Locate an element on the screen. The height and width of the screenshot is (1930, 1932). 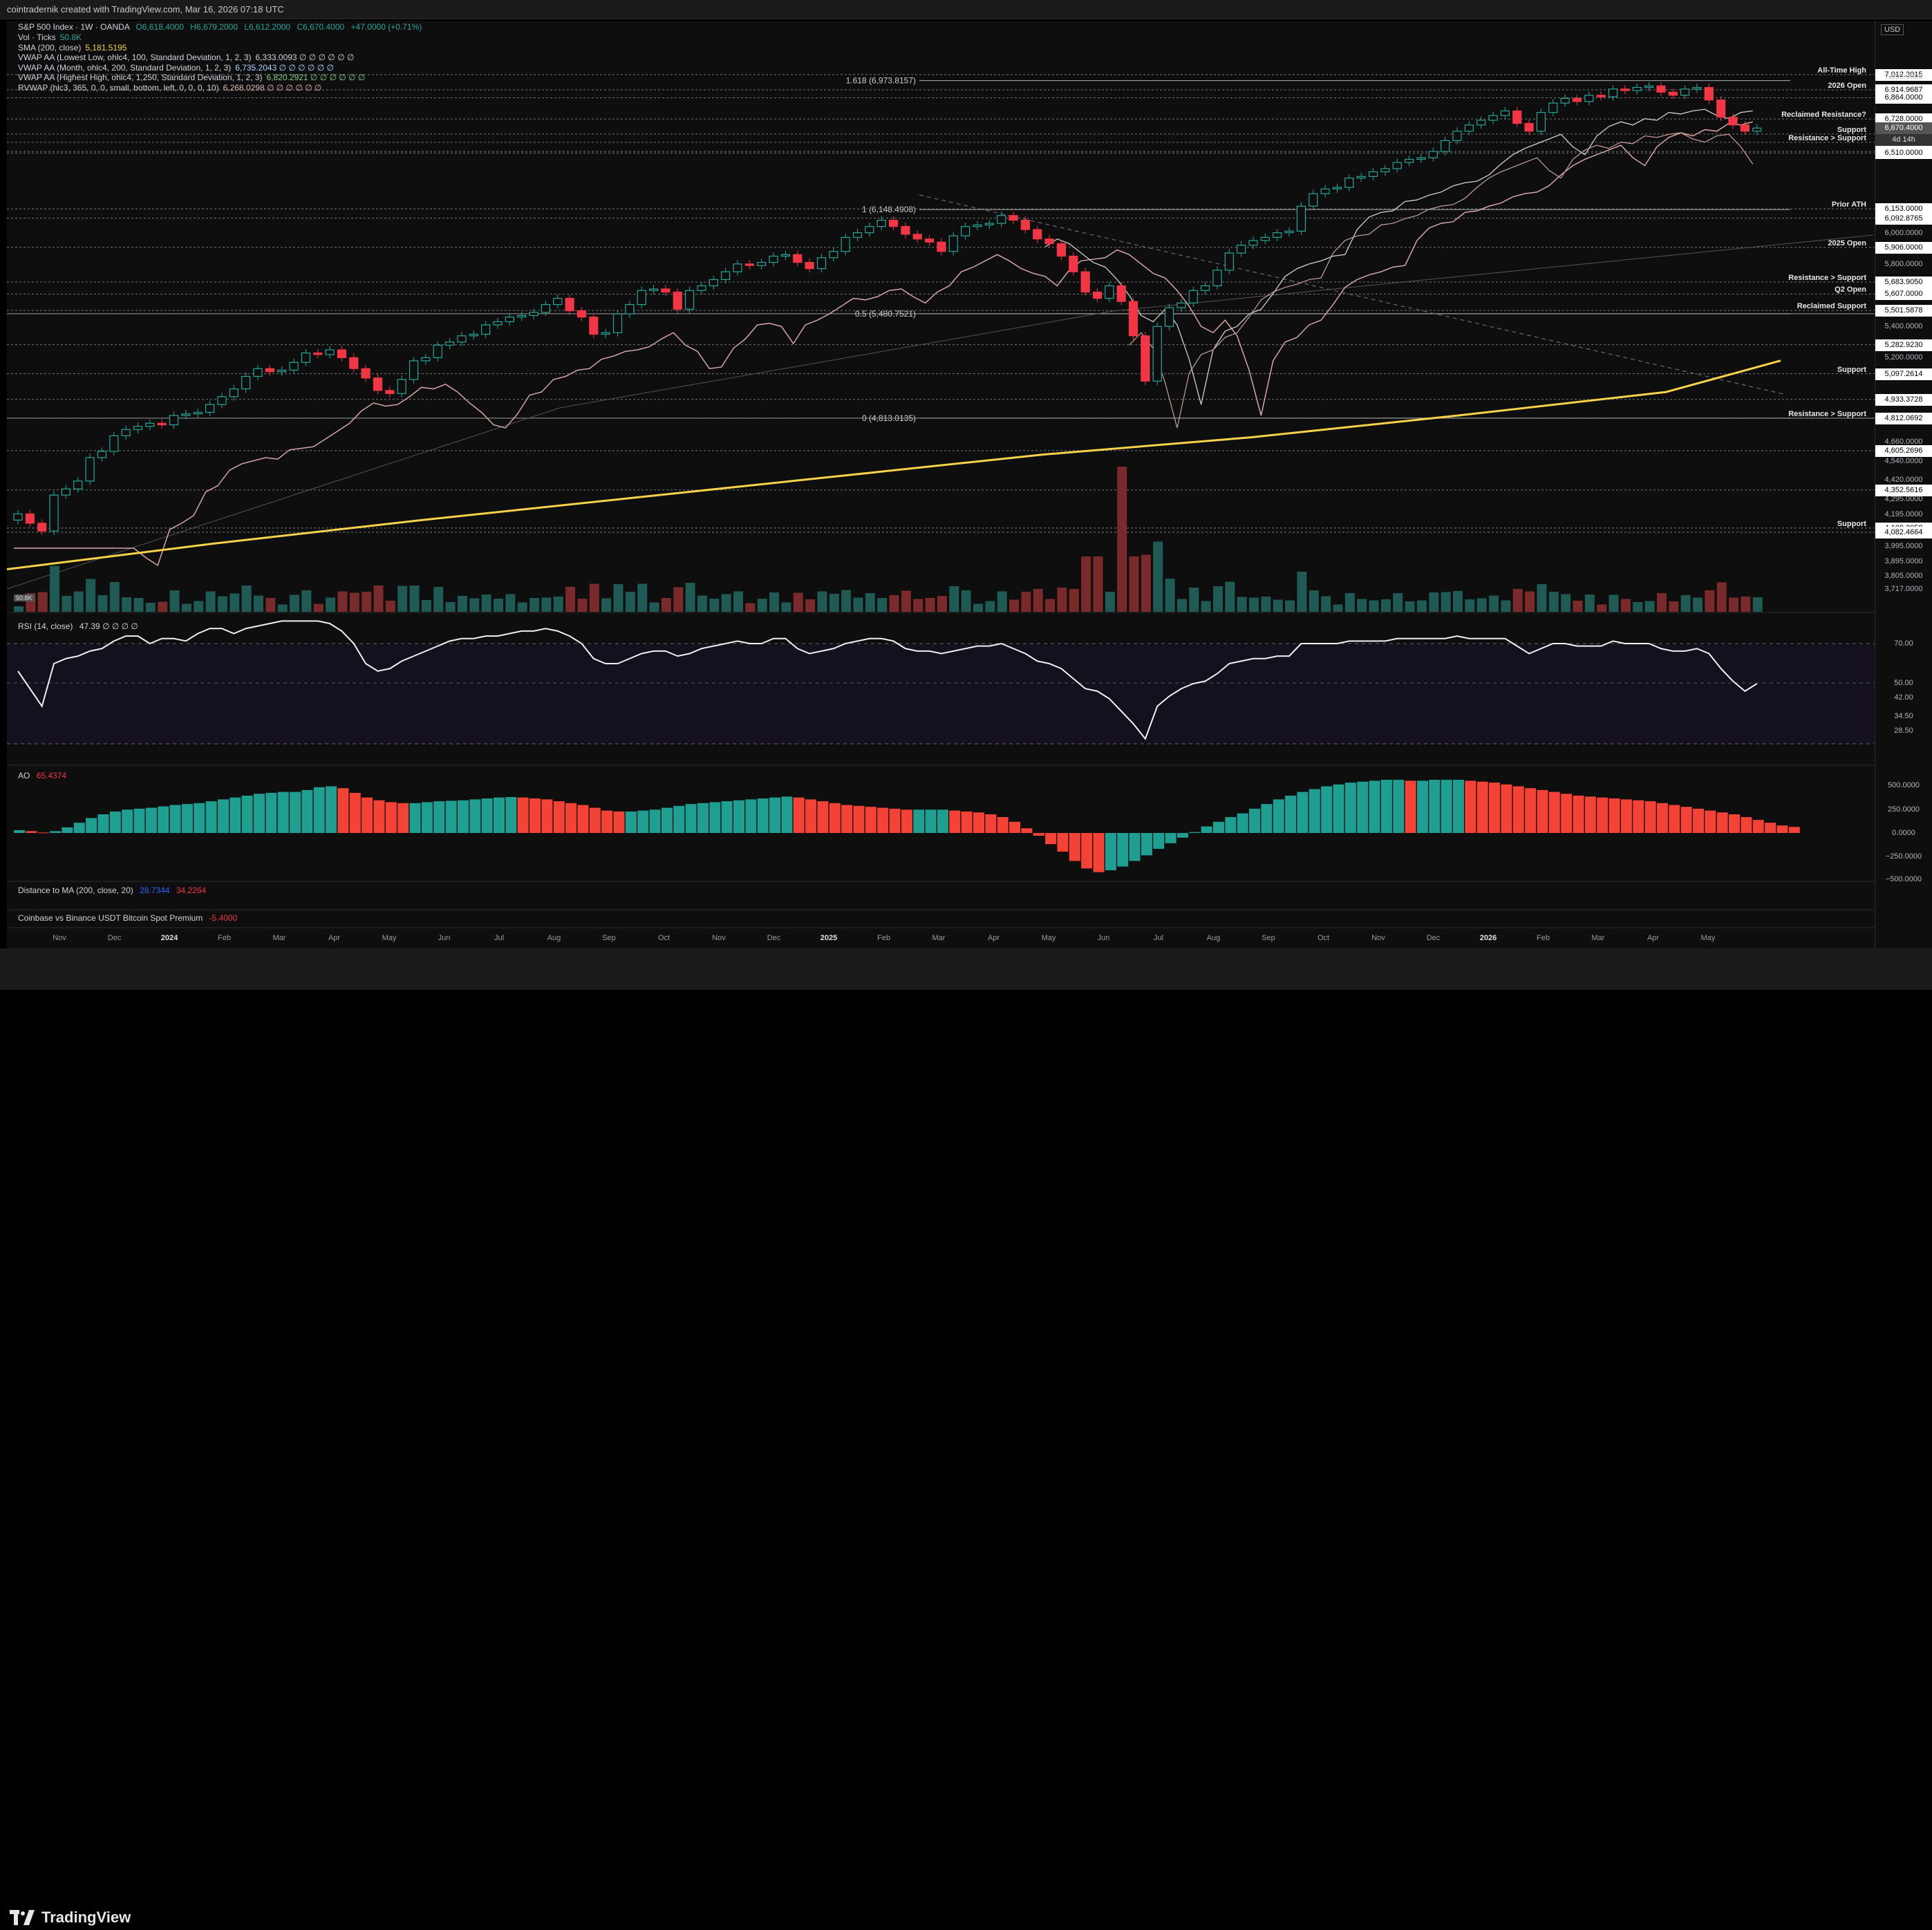
price-tick: 3,717.0000 is located at coordinates (1903, 590).